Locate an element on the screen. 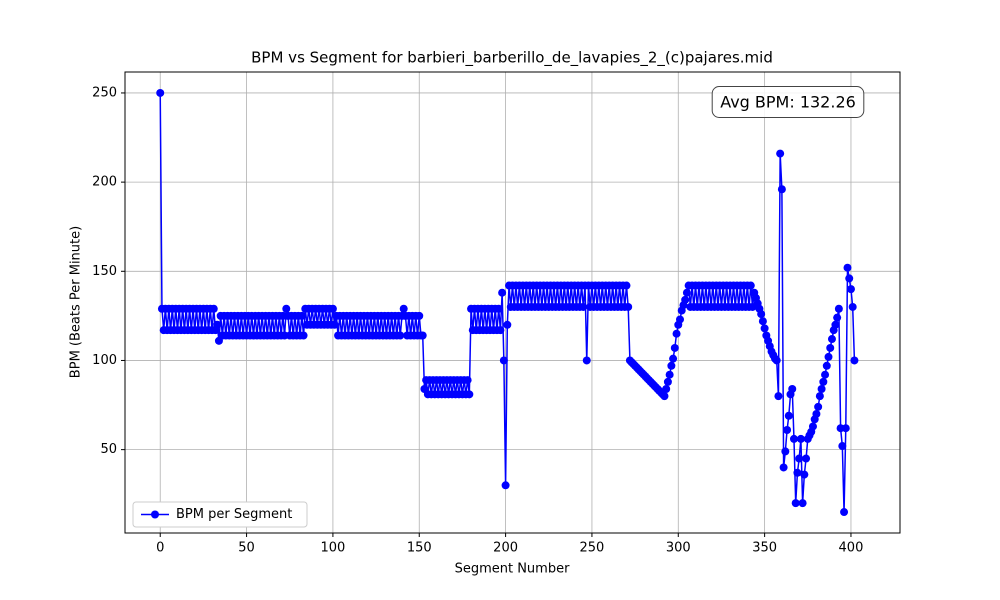 This screenshot has height=600, width=1000. x-tick-label: 100 is located at coordinates (332, 548).